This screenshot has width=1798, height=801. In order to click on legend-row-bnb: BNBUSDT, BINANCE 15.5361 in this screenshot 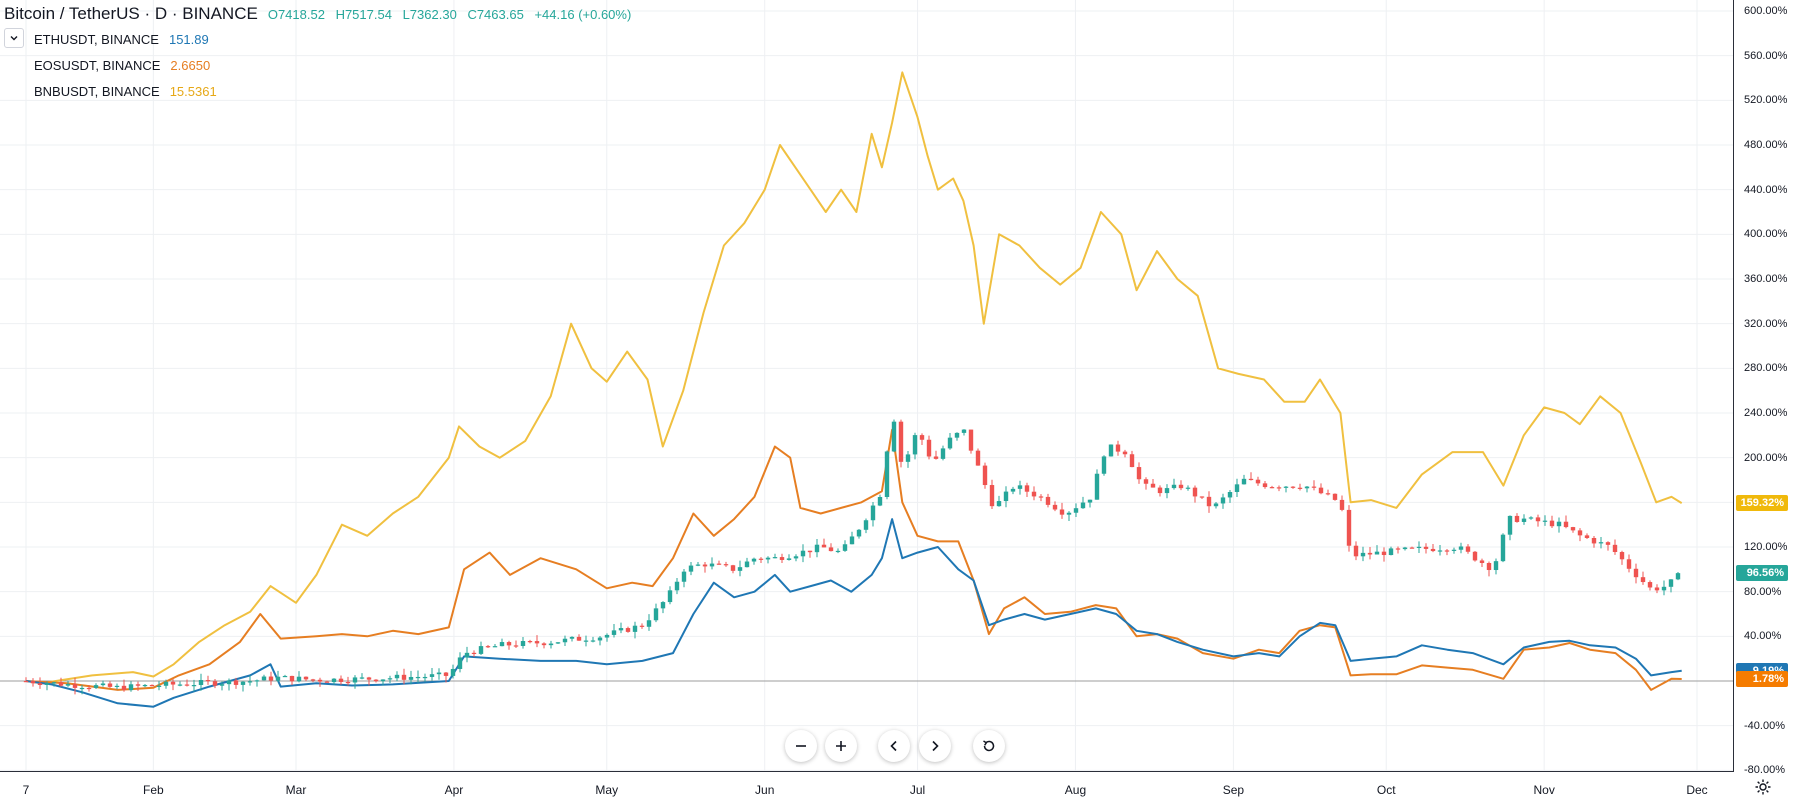, I will do `click(125, 91)`.